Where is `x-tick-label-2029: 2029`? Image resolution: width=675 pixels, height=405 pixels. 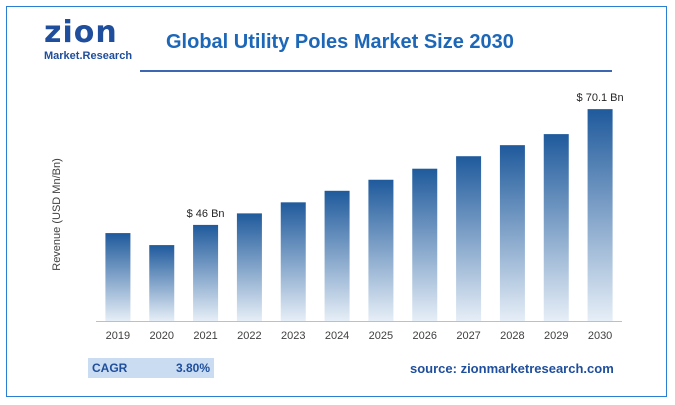
x-tick-label-2029: 2029 is located at coordinates (556, 336).